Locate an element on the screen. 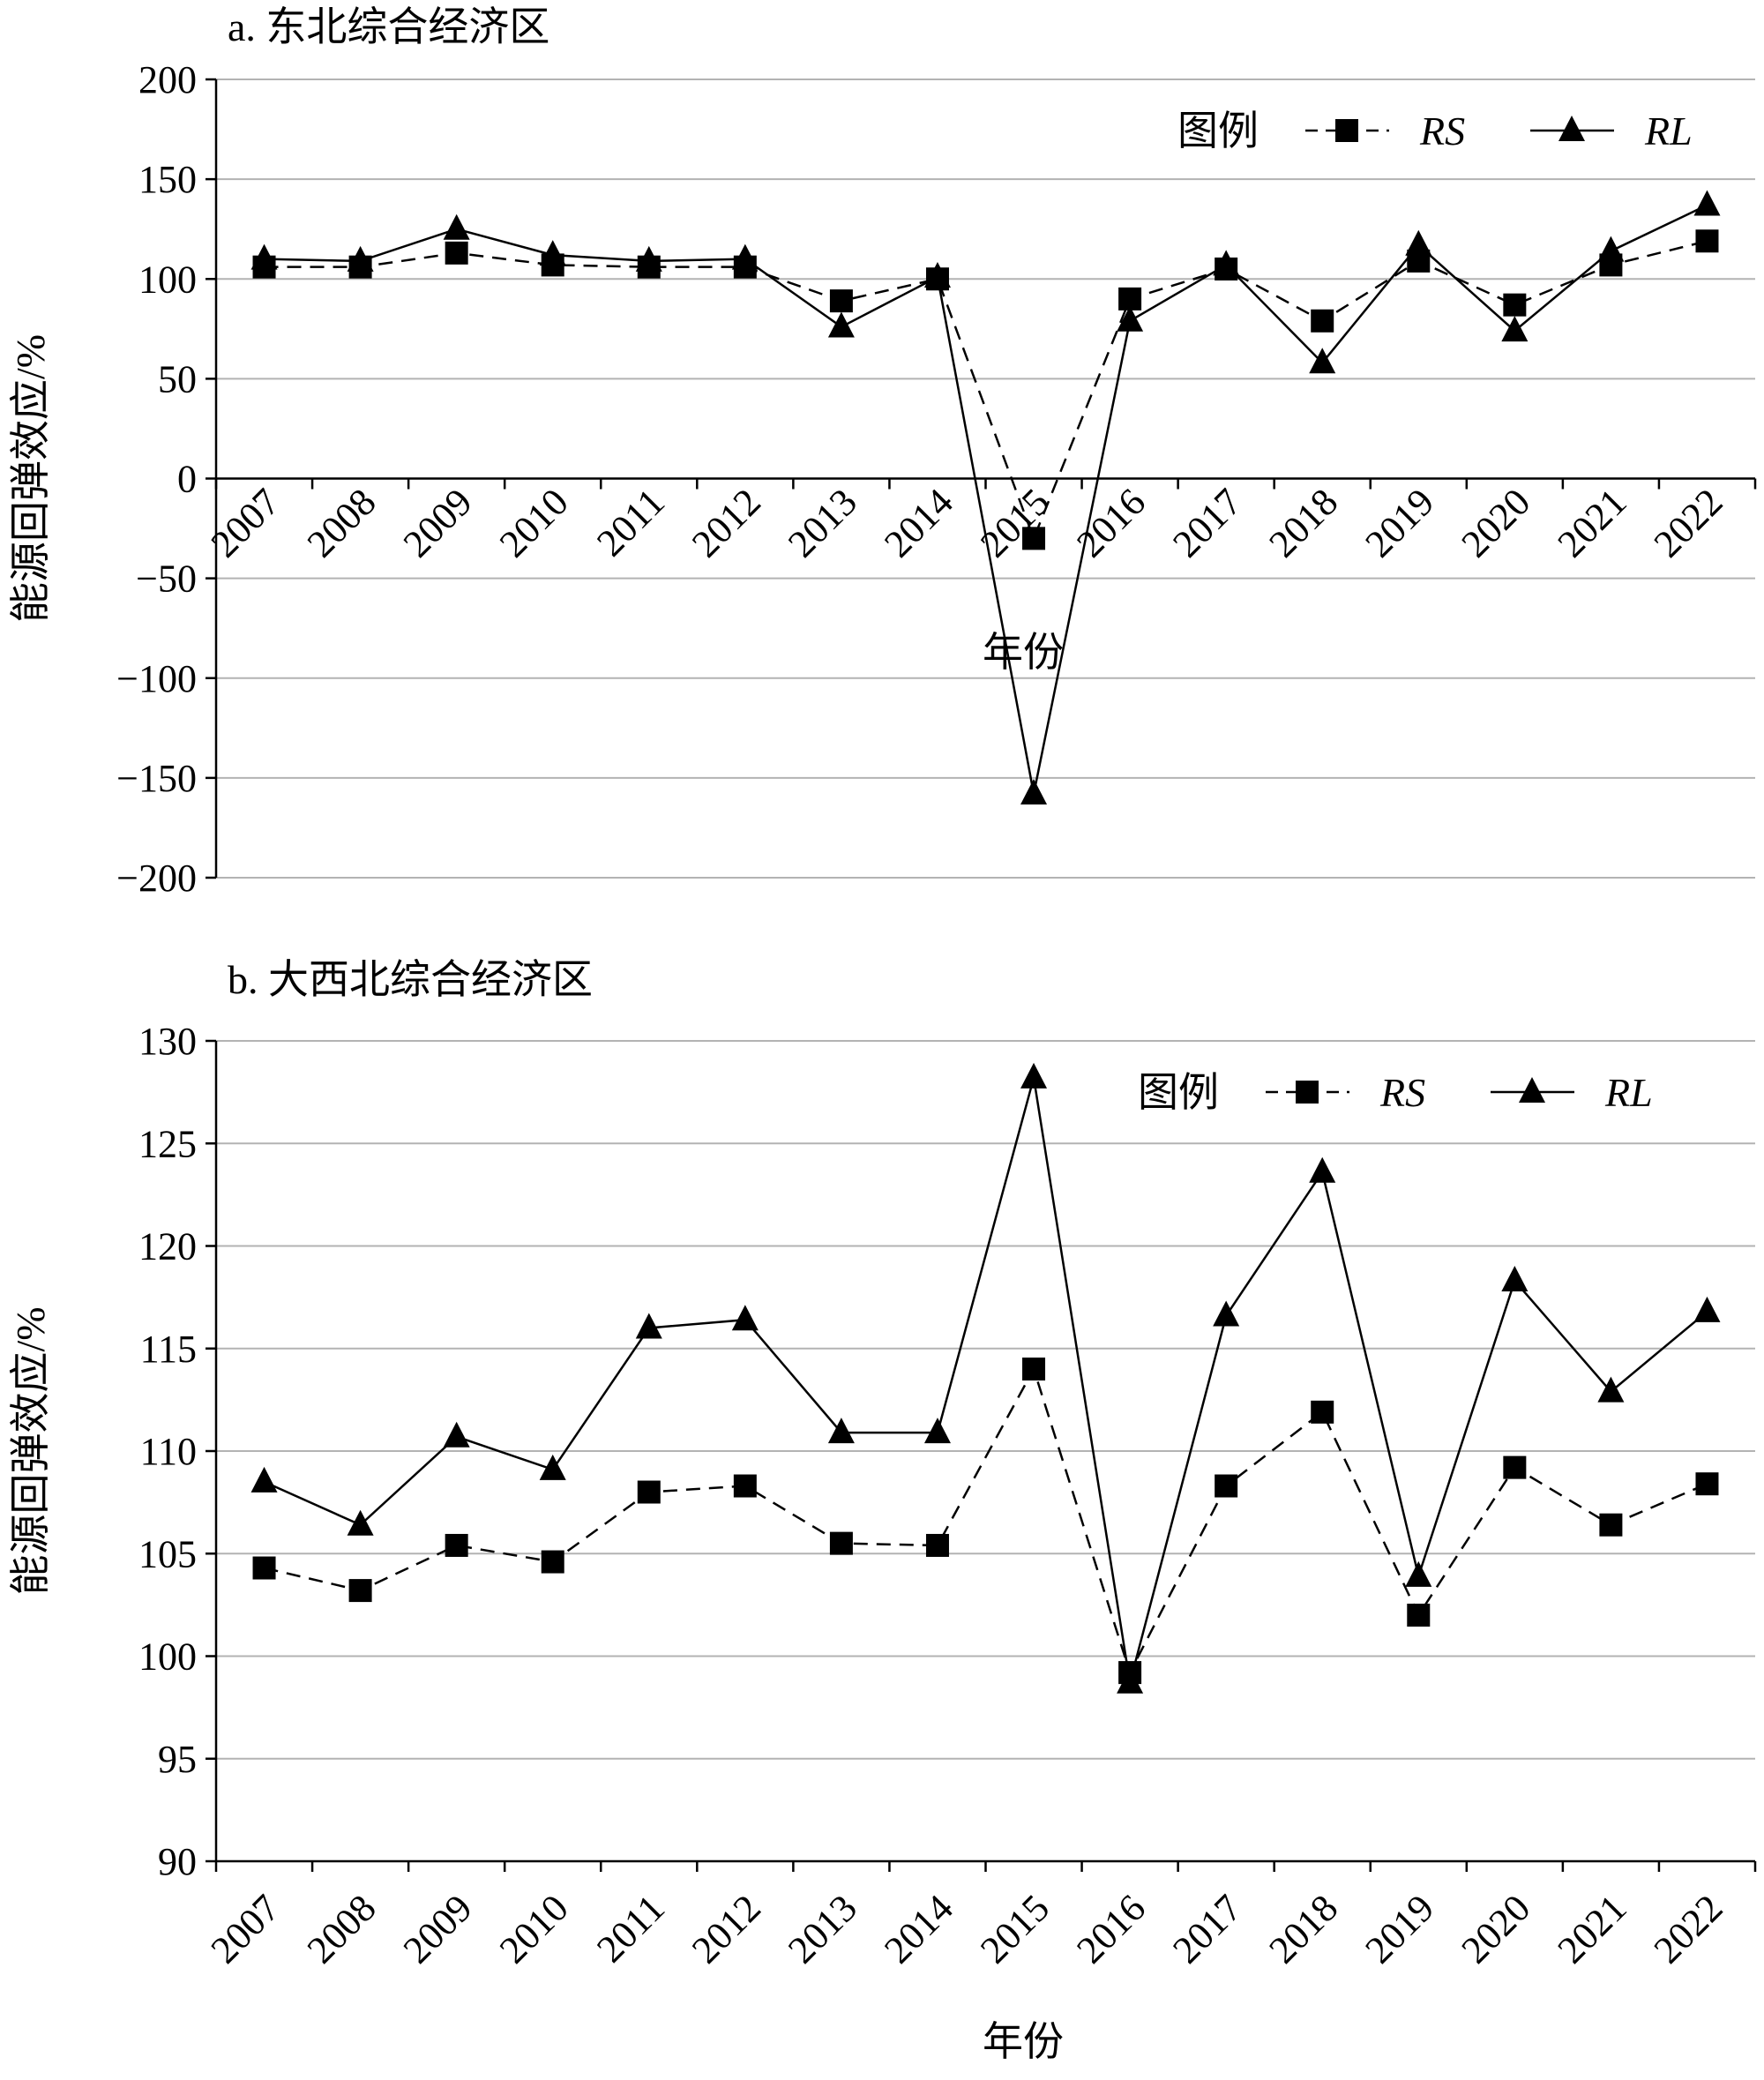 The image size is (1764, 2080). y-tick-label: 120 is located at coordinates (167, 1246).